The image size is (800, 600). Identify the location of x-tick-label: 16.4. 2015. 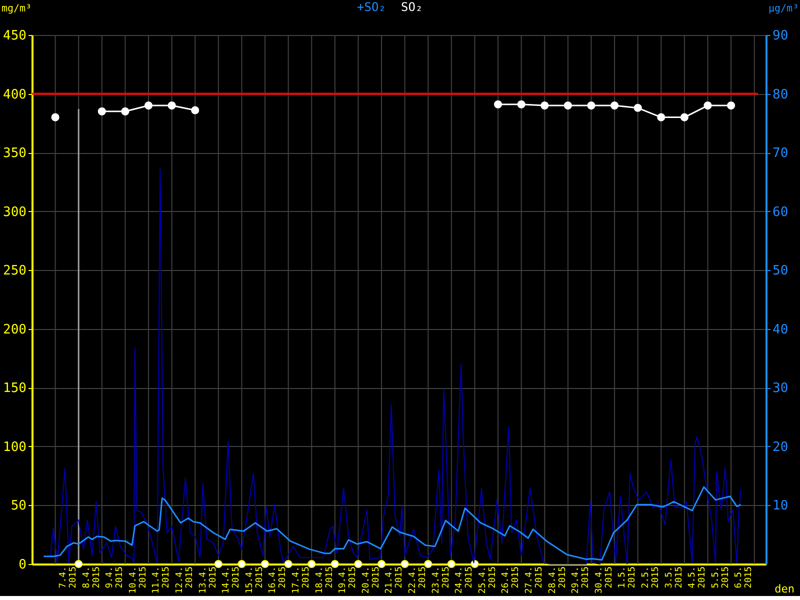
(278, 580).